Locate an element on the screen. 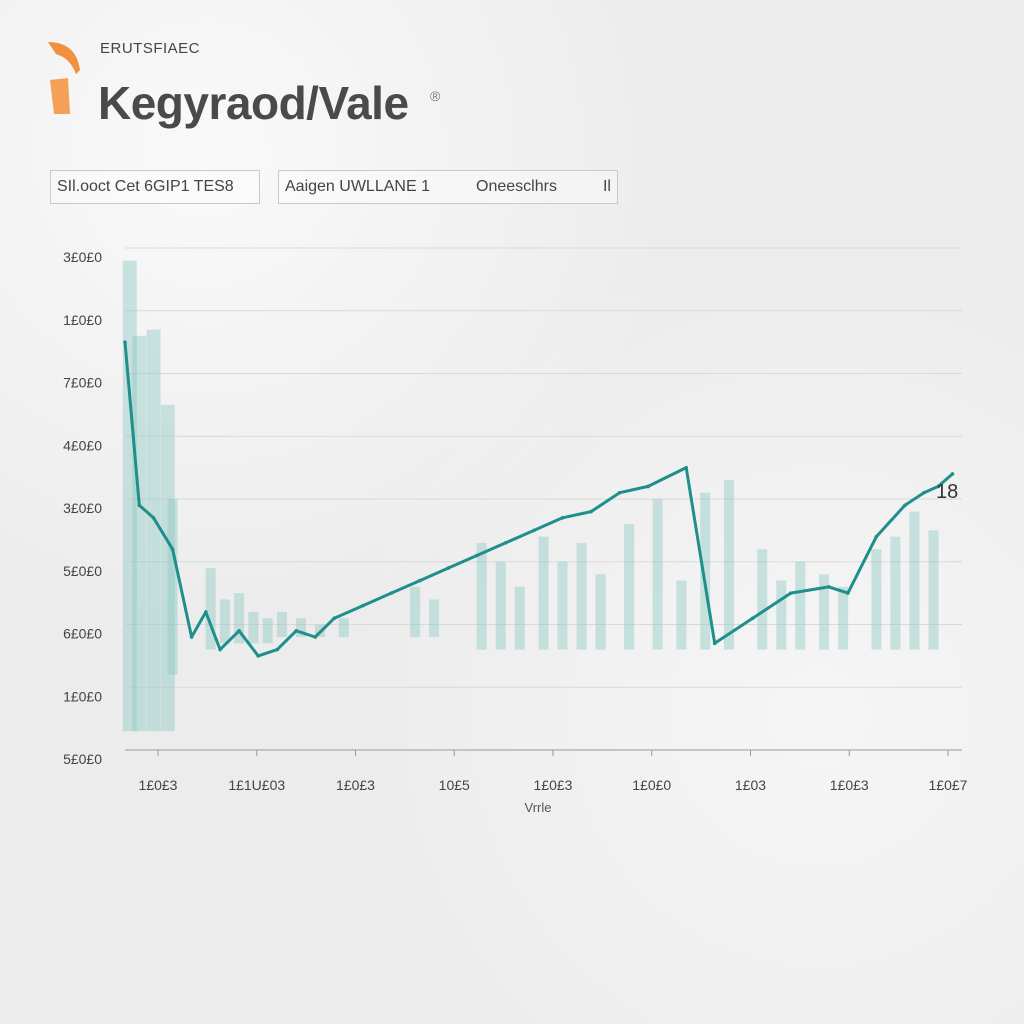 The width and height of the screenshot is (1024, 1024). x-tick-label: 1£0£0 is located at coordinates (651, 785).